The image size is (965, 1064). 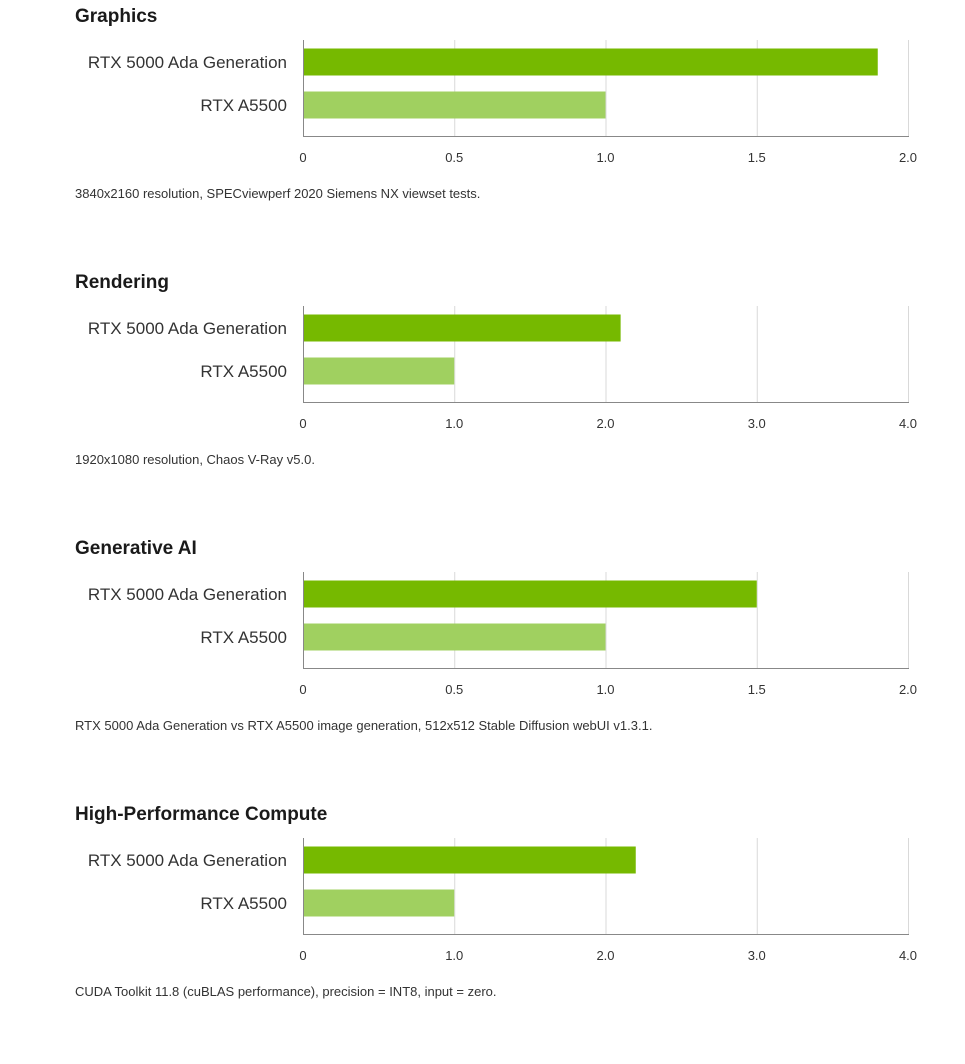 I want to click on chart-footnote: 1920x1080 resolution, Chaos V-Ray v5.0., so click(x=195, y=459).